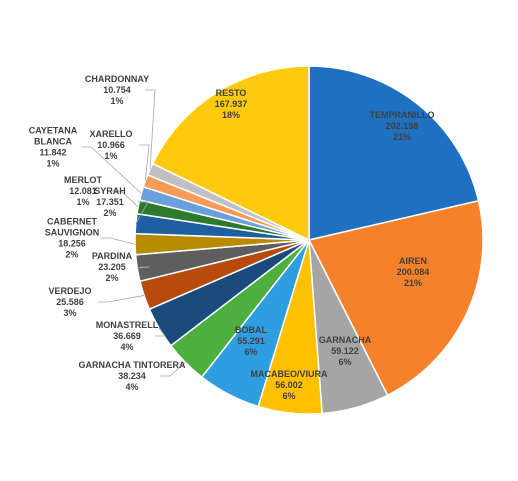 The width and height of the screenshot is (518, 481). I want to click on data-label-tempranillo: TEMPRANILLO 202.198 21%, so click(402, 126).